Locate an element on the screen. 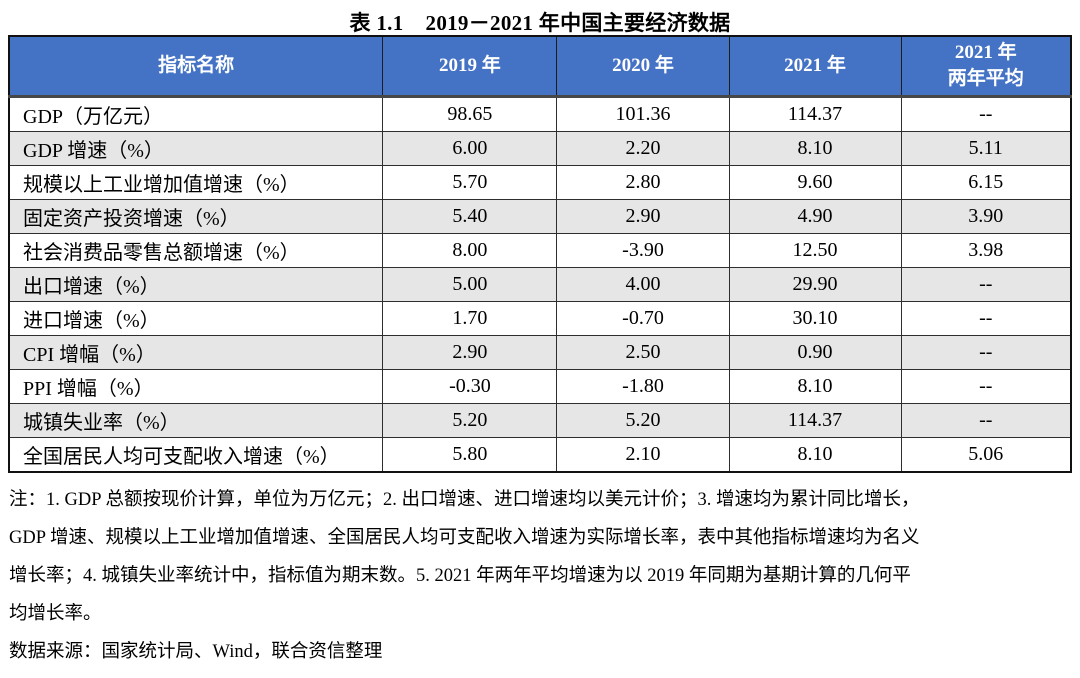  value-cell: 8.00 is located at coordinates (470, 250).